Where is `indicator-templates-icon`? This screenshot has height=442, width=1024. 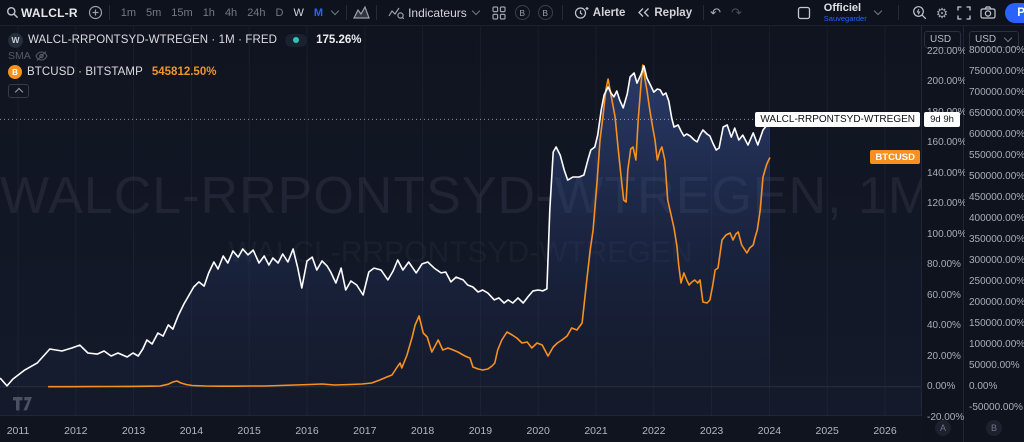 indicator-templates-icon is located at coordinates (499, 12).